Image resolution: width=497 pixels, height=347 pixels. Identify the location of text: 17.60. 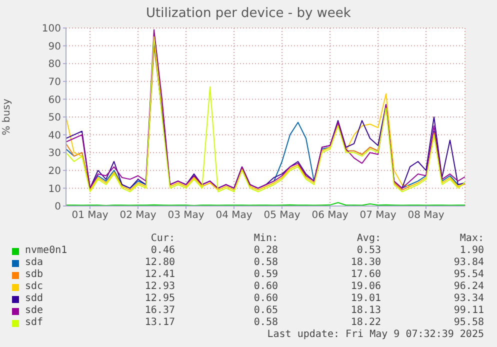
(365, 275).